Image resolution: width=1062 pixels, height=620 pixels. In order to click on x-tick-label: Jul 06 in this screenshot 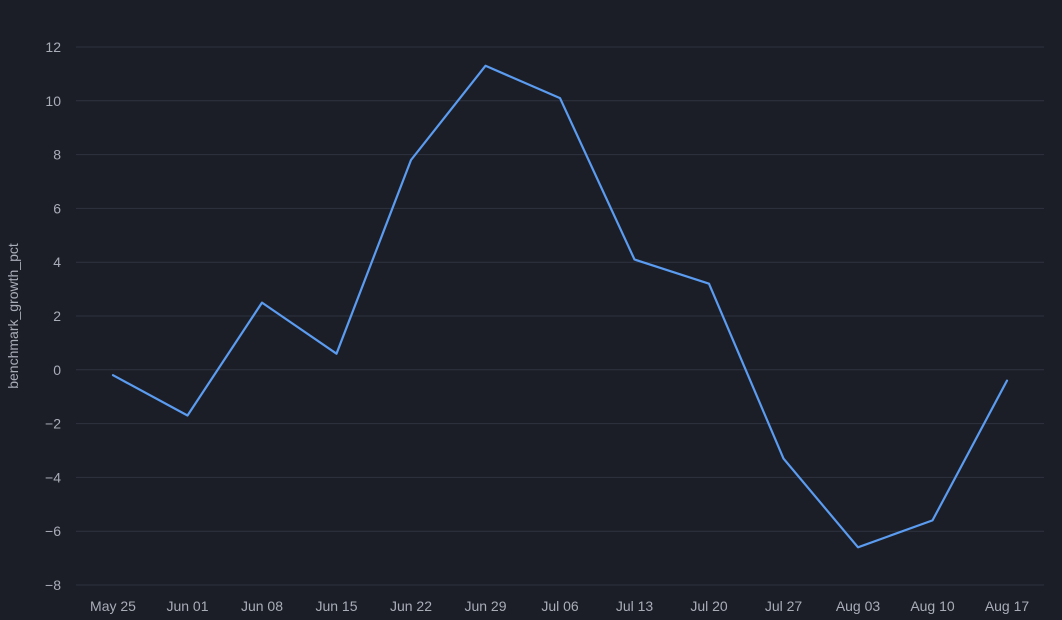, I will do `click(560, 606)`.